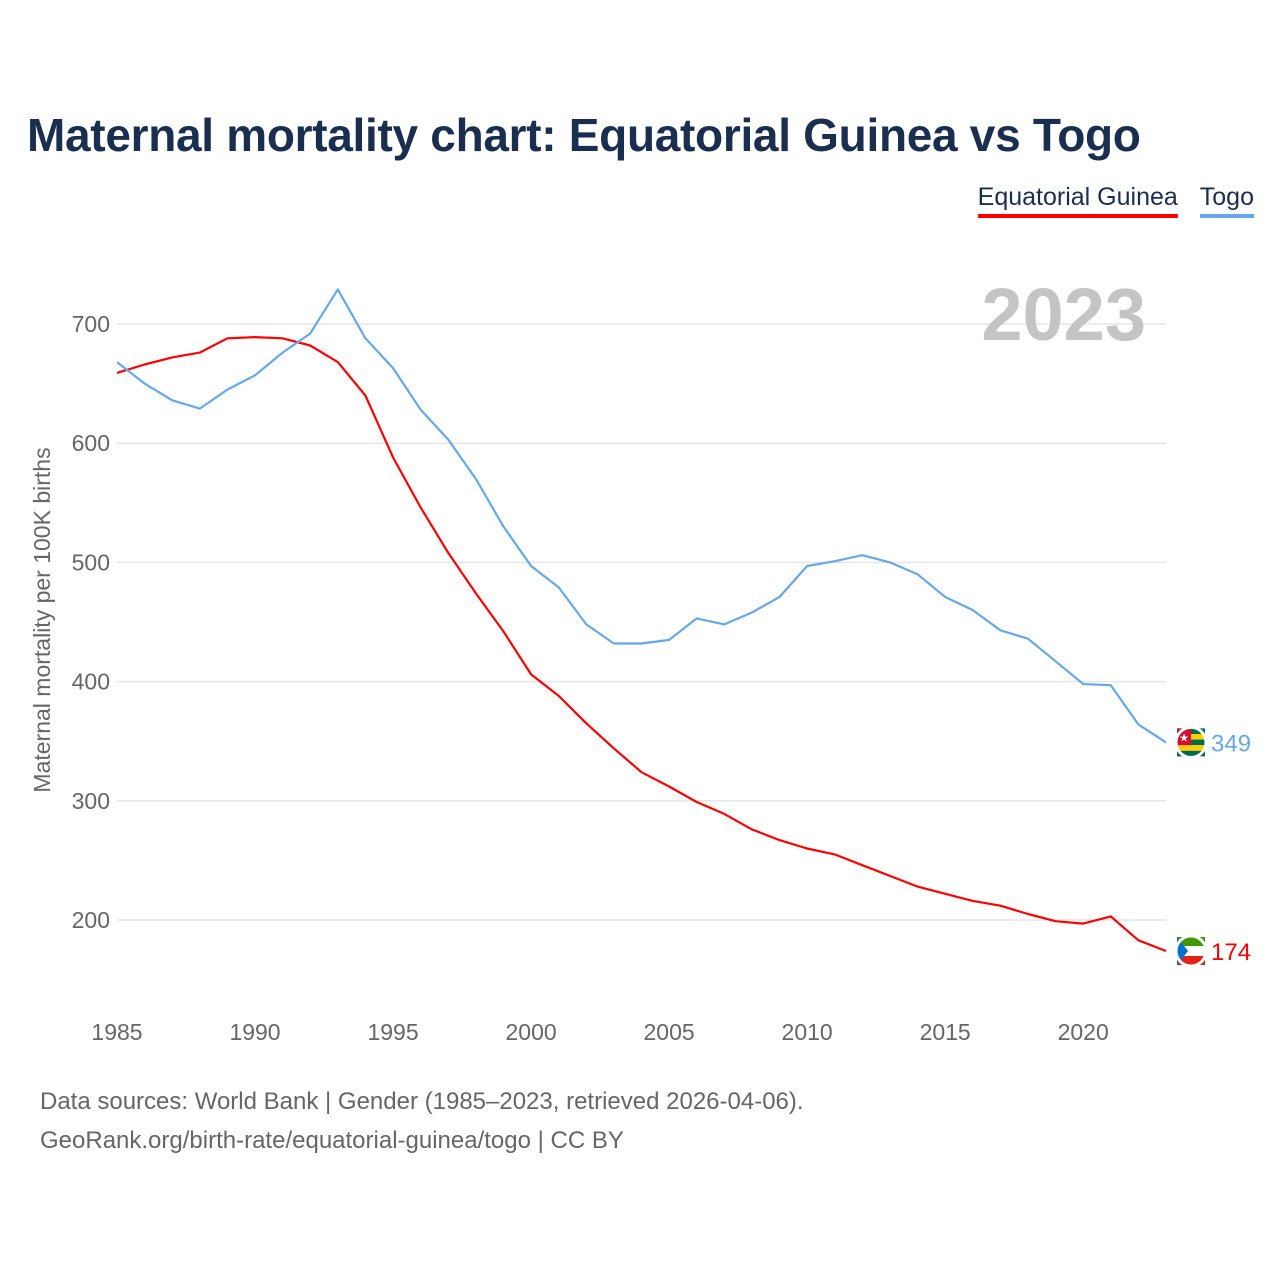 The height and width of the screenshot is (1280, 1280). I want to click on x-tick-label: 2005, so click(669, 1032).